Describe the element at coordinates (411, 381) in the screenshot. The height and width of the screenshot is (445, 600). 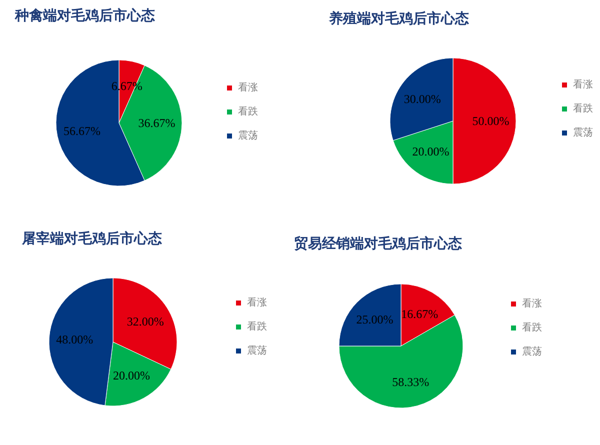
I see `data-label: 58.33%` at that location.